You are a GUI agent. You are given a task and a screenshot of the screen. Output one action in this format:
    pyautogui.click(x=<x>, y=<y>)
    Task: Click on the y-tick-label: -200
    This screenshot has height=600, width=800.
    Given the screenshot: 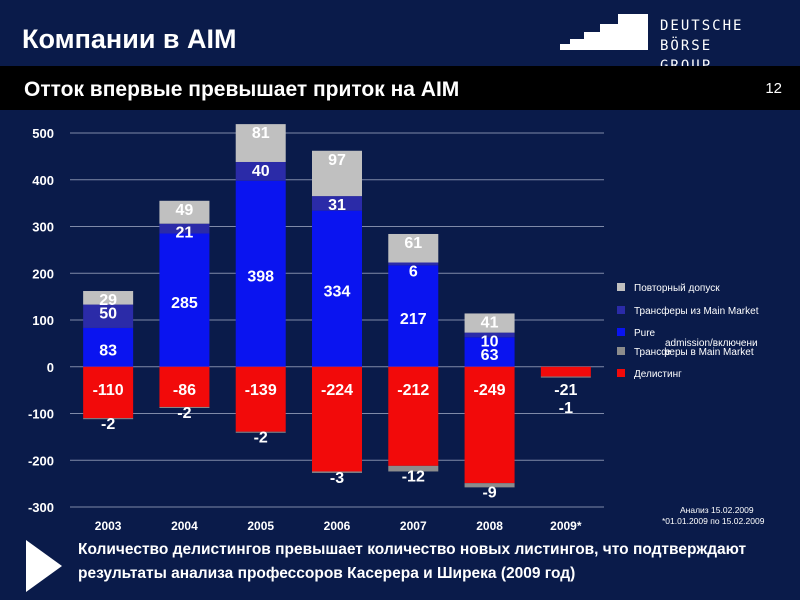 What is the action you would take?
    pyautogui.click(x=41, y=460)
    